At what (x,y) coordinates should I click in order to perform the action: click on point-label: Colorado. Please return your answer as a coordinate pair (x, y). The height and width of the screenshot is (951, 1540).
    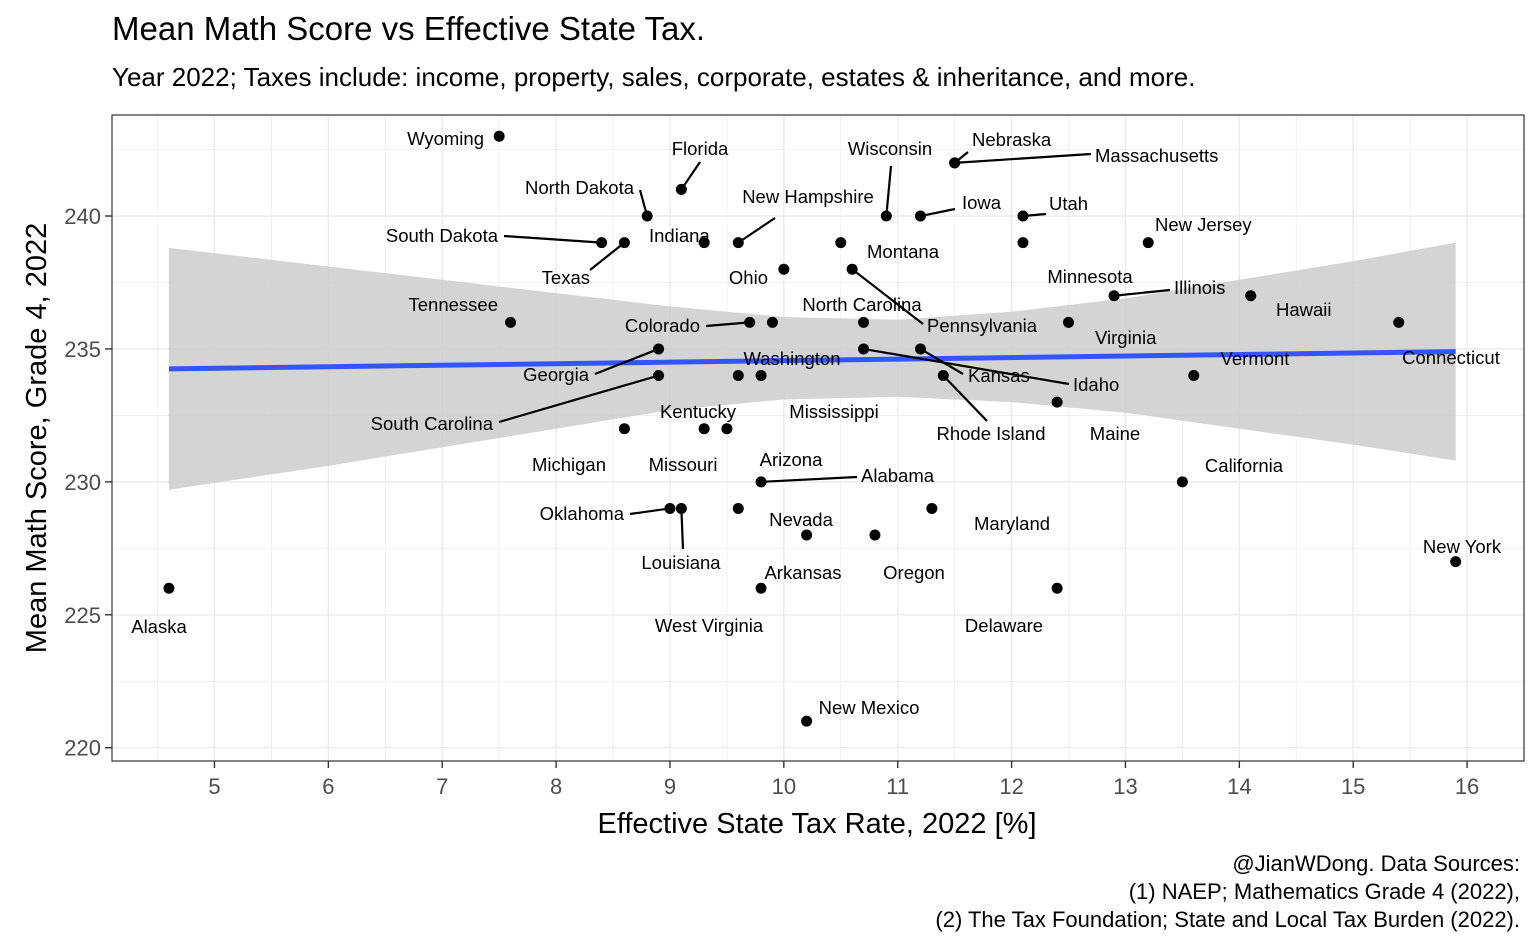
    Looking at the image, I should click on (662, 325).